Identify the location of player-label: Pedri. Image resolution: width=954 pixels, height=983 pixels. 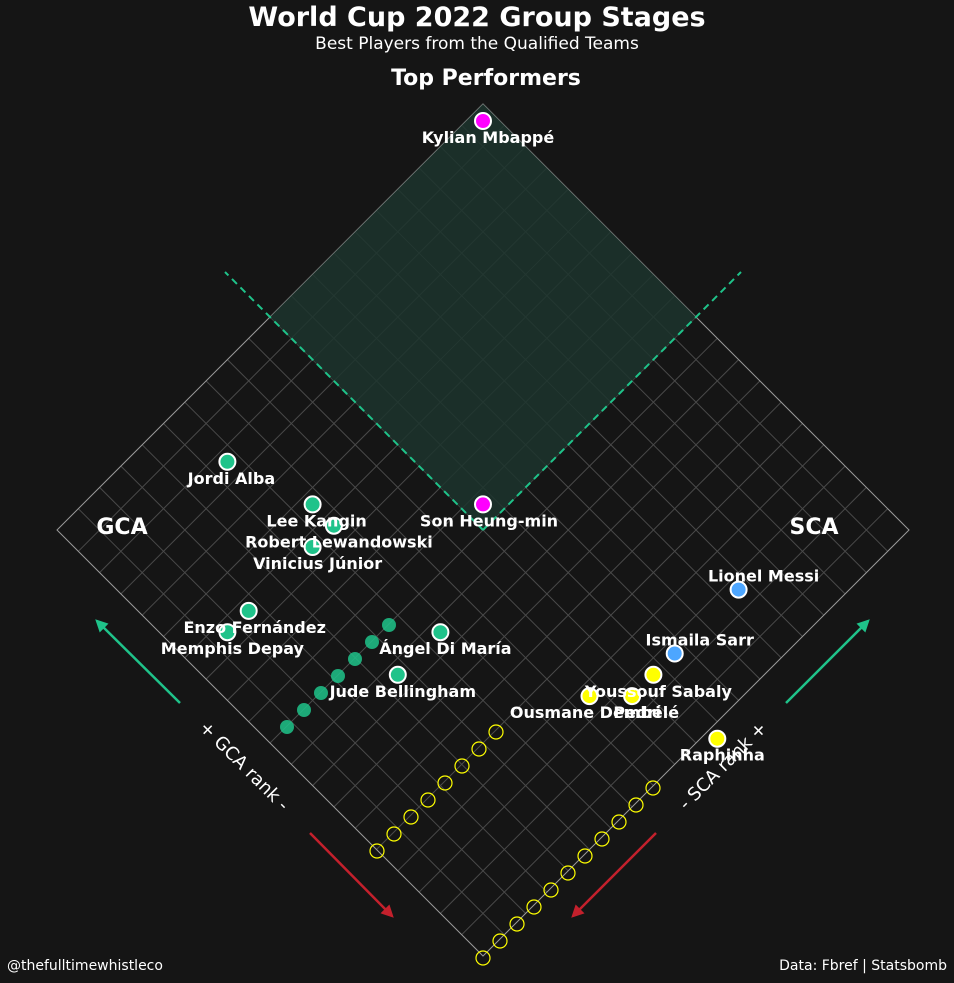
(636, 712).